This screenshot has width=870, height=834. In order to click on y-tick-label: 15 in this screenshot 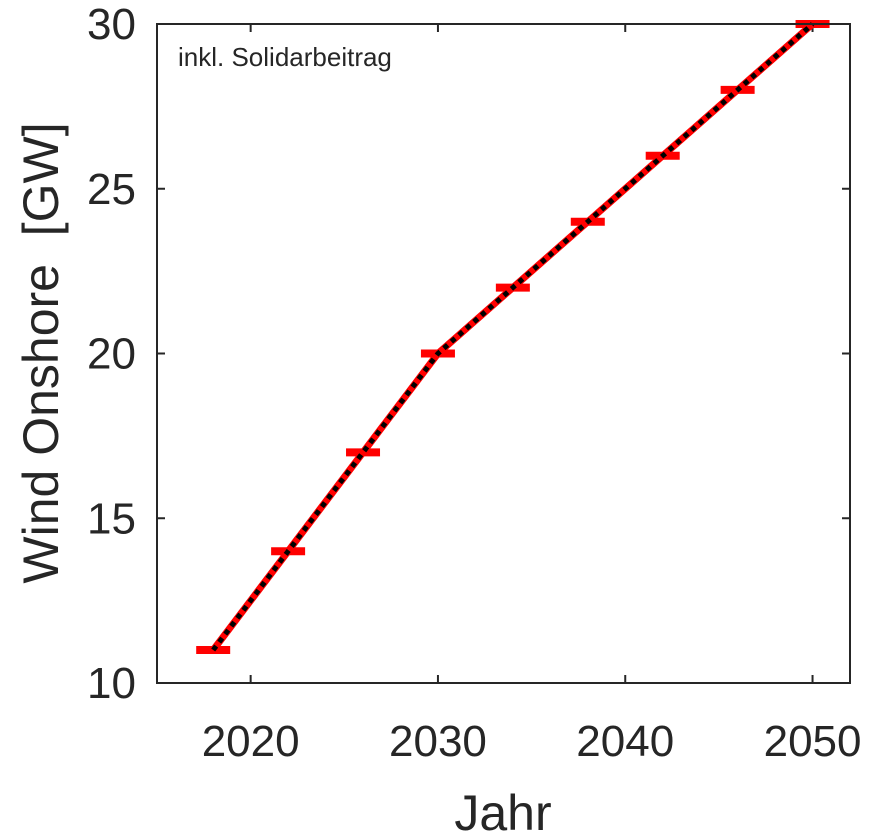, I will do `click(111, 518)`.